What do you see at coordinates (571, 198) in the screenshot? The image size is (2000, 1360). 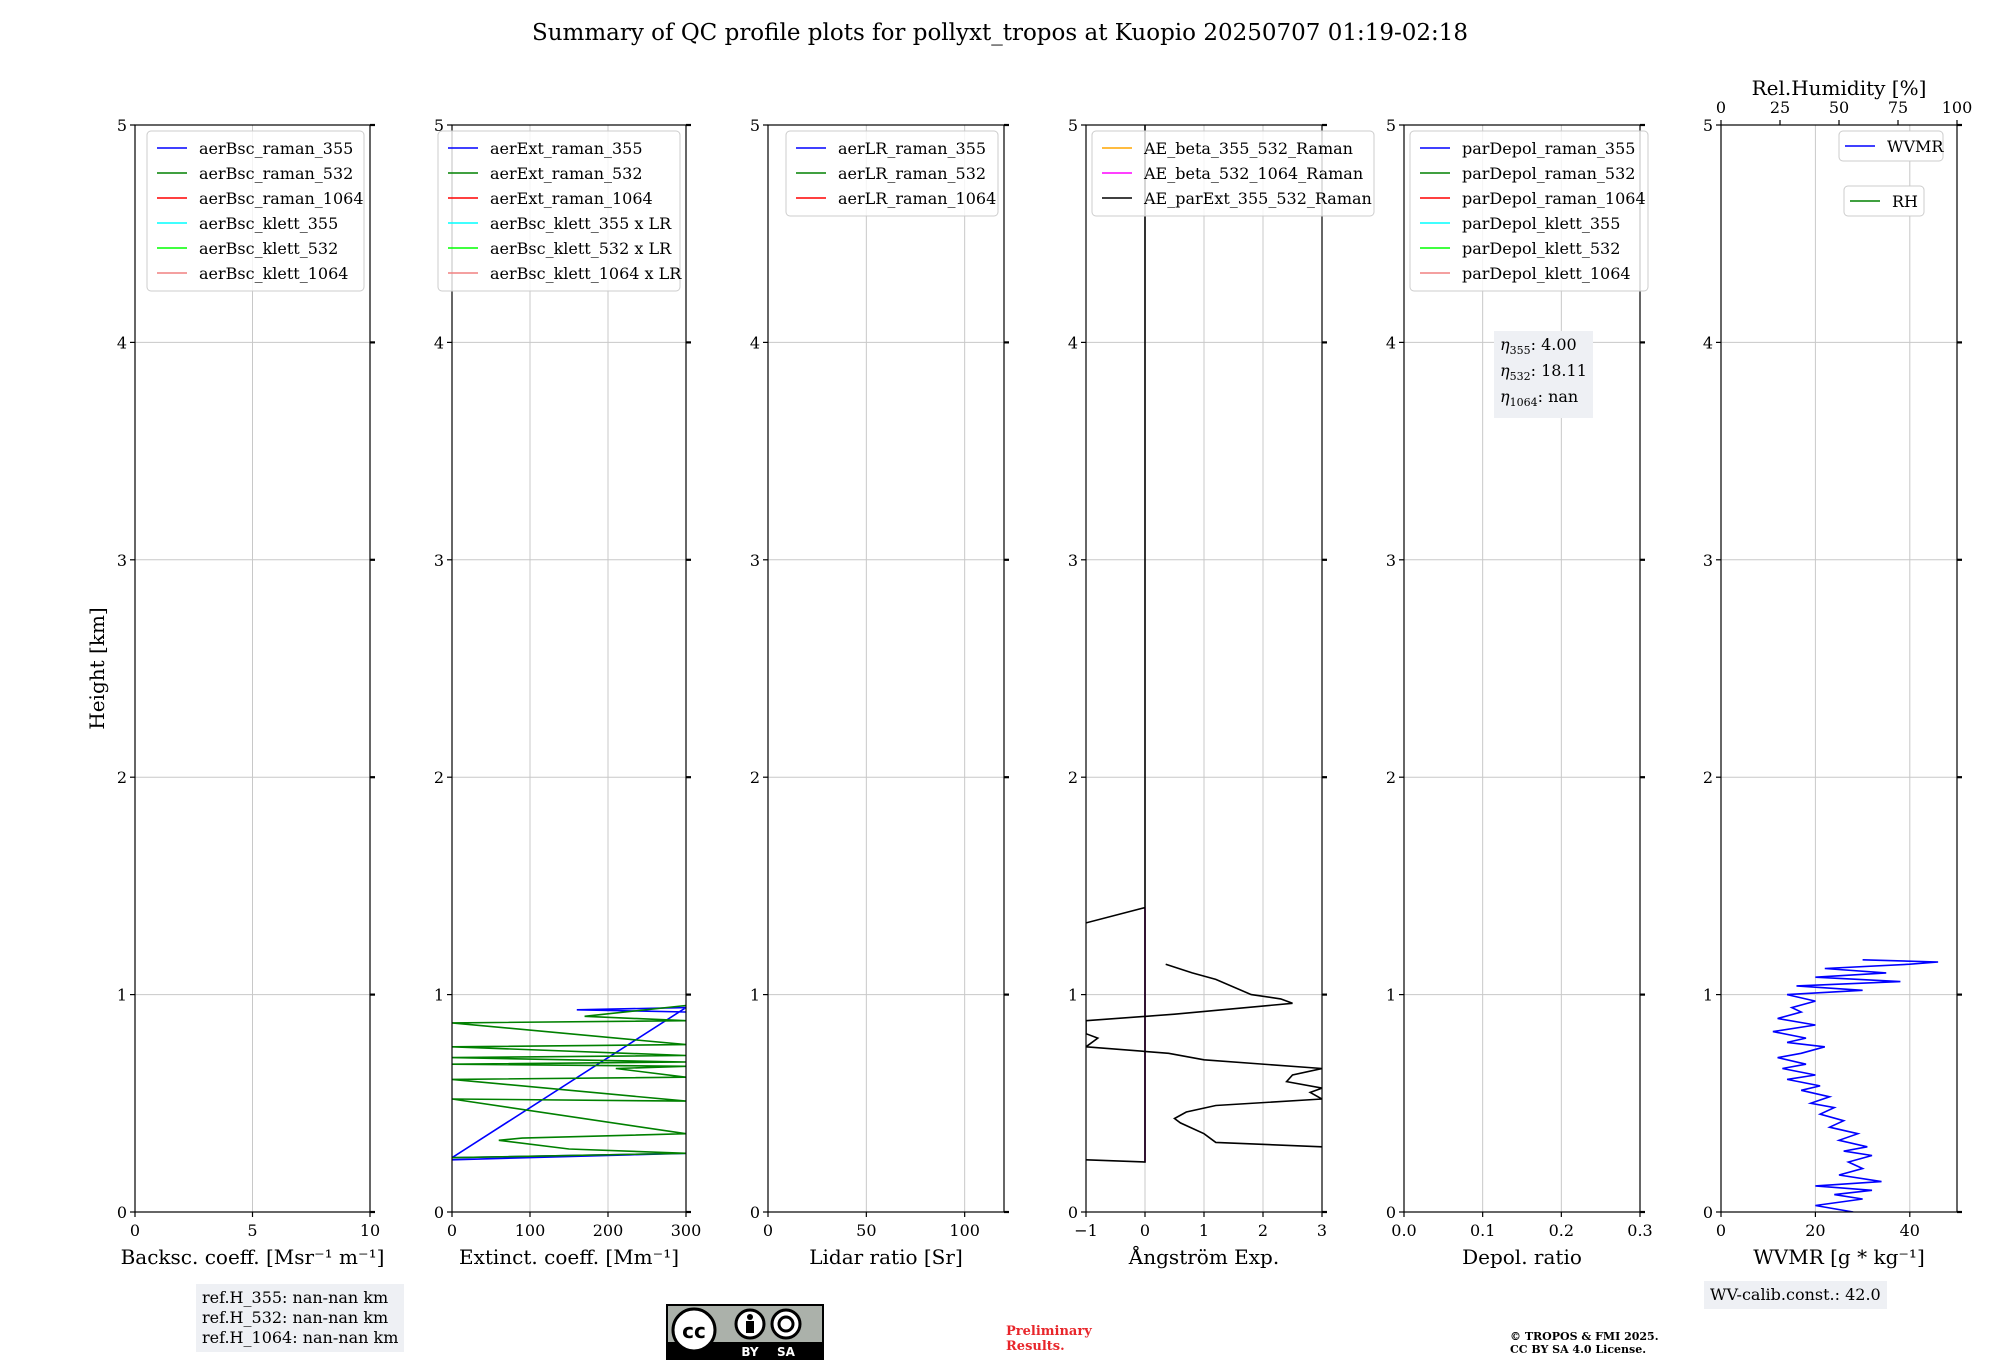 I see `legend-label: aerExt_raman_1064` at bounding box center [571, 198].